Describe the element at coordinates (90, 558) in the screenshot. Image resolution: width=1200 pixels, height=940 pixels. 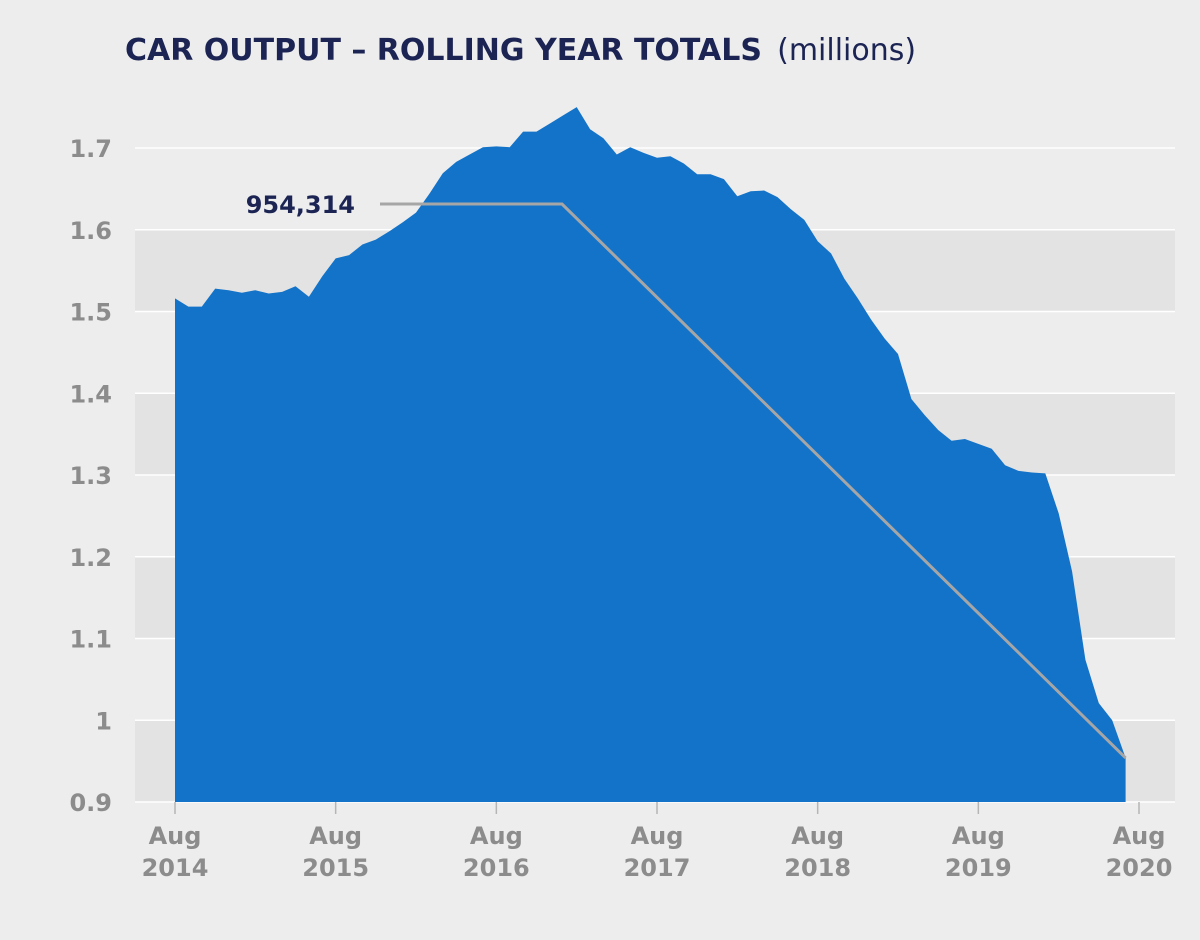
I see `y-tick-label: 1.2` at that location.